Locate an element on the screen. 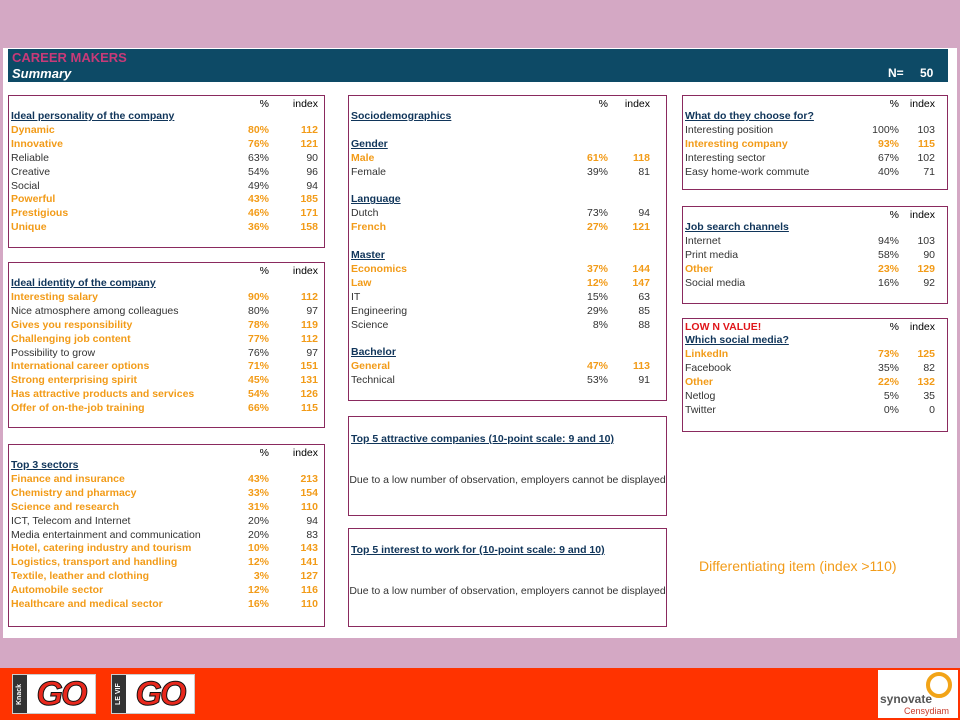 The width and height of the screenshot is (960, 720). table-row: Possibility to grow 76% 97 is located at coordinates (166, 353).